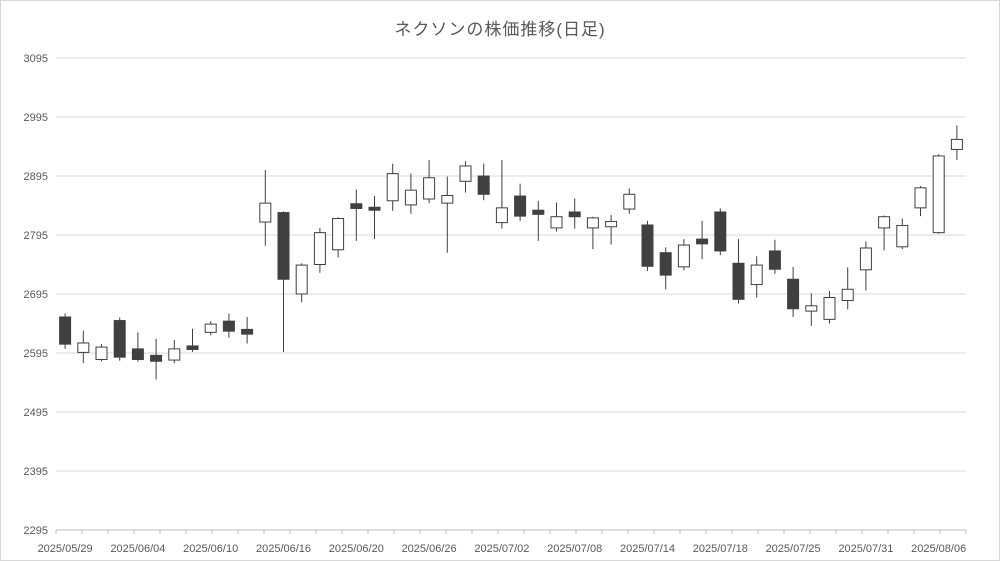 The image size is (1000, 561). What do you see at coordinates (36, 472) in the screenshot?
I see `y-axis-label: 2395` at bounding box center [36, 472].